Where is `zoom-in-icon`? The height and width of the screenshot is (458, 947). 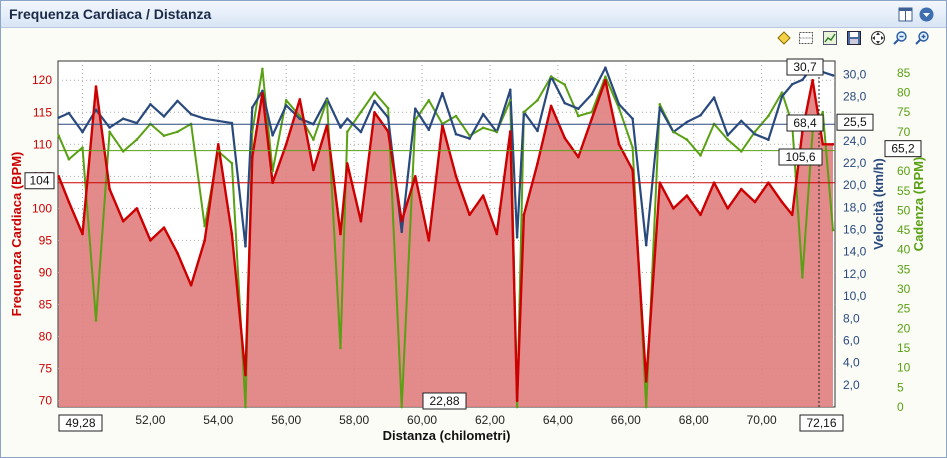 zoom-in-icon is located at coordinates (922, 38).